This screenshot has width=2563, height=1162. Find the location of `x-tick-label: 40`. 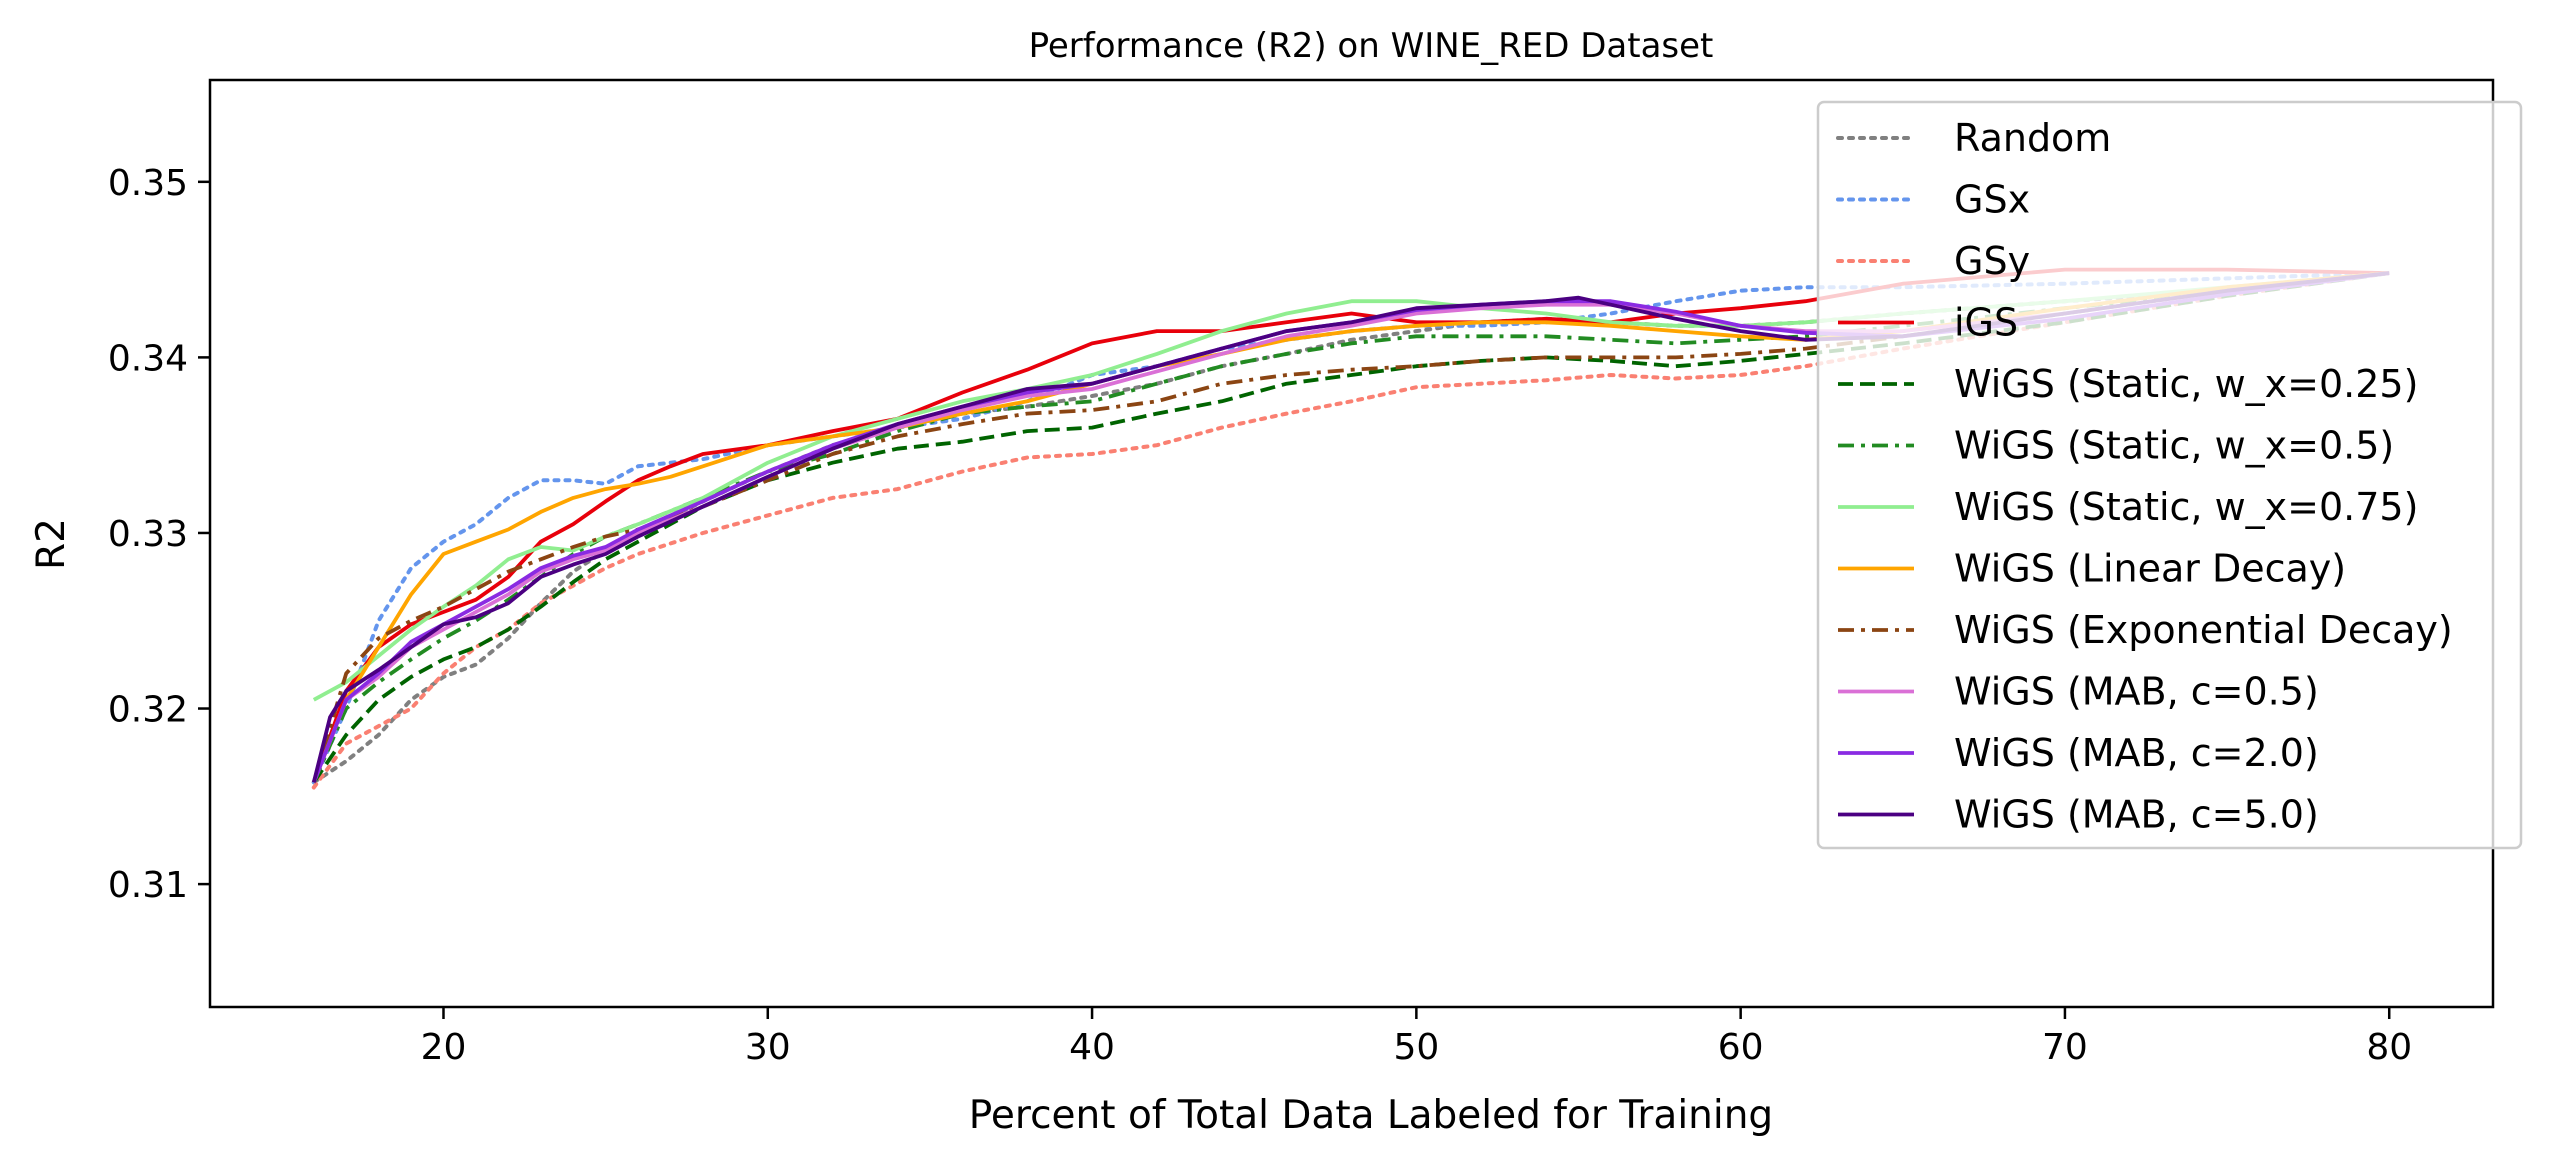

x-tick-label: 40 is located at coordinates (1092, 1047).